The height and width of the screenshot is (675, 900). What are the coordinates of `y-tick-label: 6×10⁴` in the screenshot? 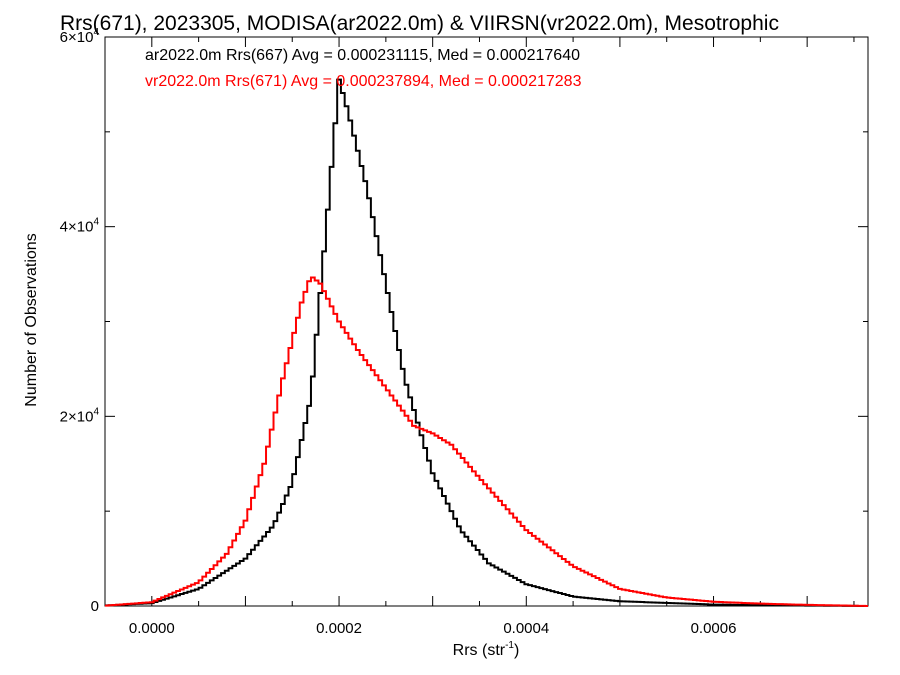 It's located at (80, 36).